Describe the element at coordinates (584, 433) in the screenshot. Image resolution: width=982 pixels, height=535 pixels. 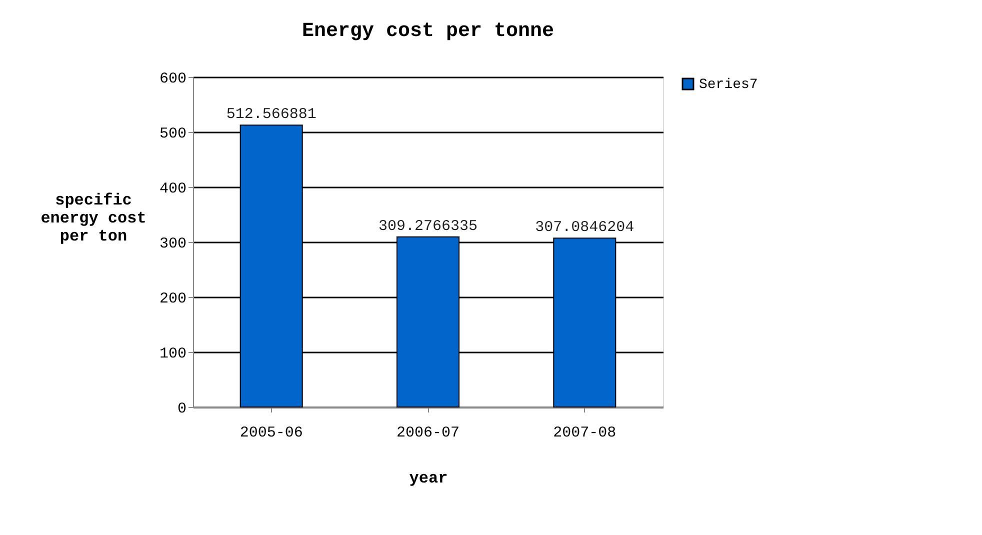
I see `x-tick-label: 2007-08` at that location.